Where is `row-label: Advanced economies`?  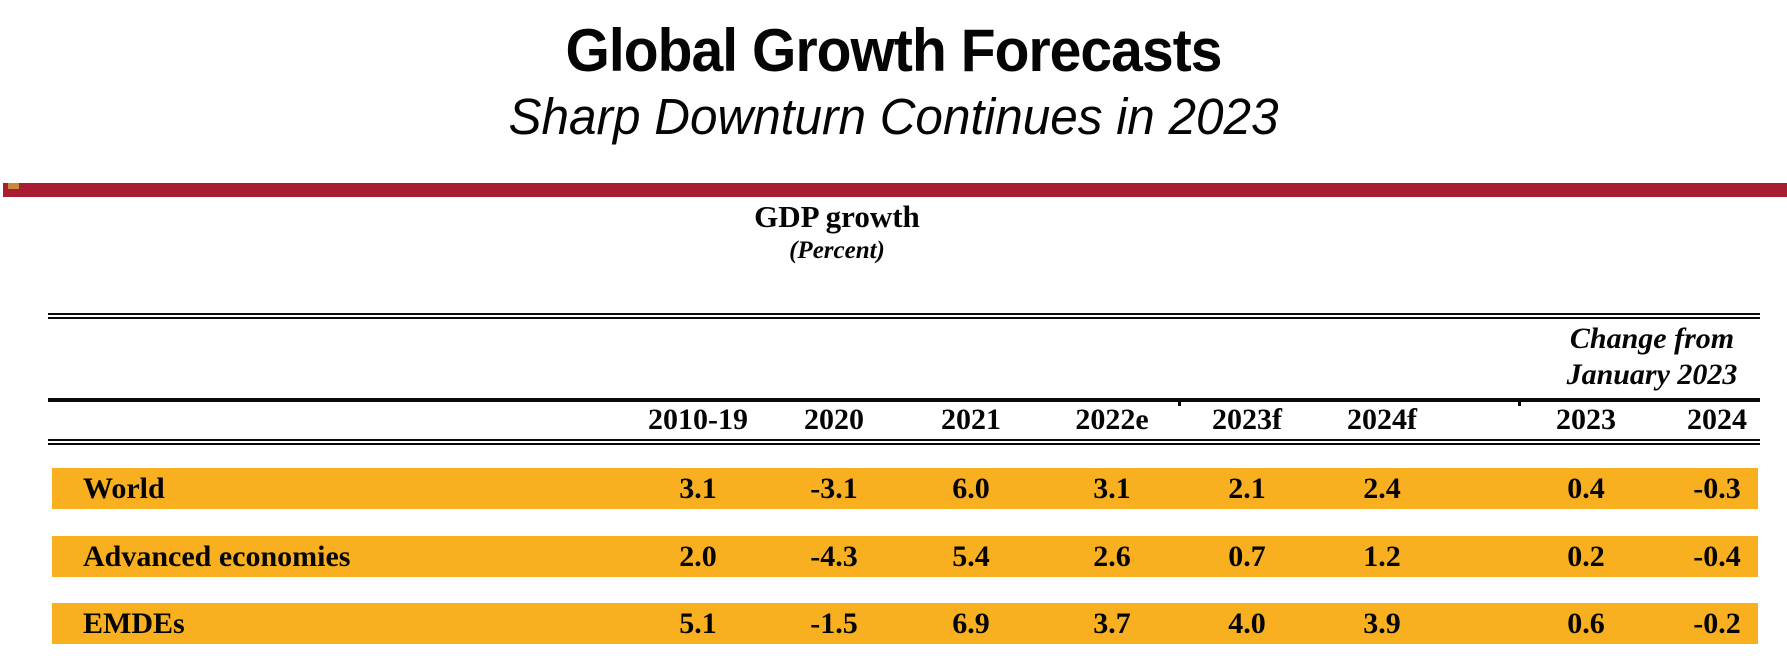
row-label: Advanced economies is located at coordinates (217, 556).